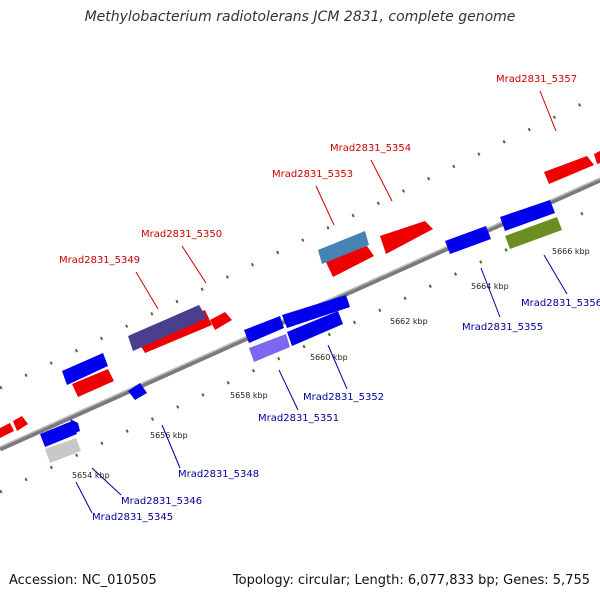 This screenshot has width=600, height=600. Describe the element at coordinates (312, 174) in the screenshot. I see `gene-label-forward: Mrad2831_5353` at that location.